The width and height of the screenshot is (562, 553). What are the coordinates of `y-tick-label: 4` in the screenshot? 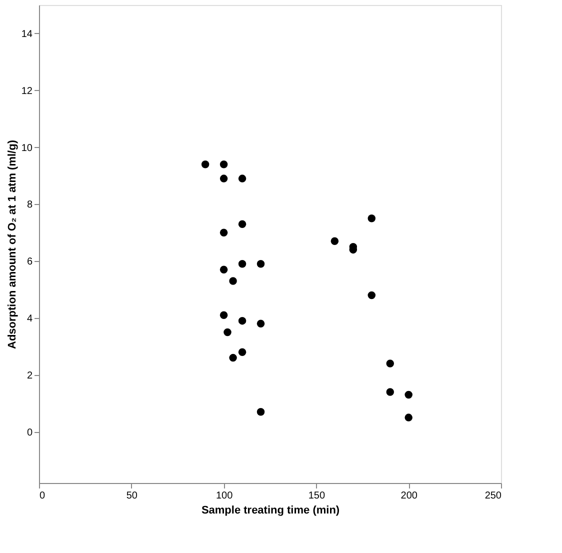 It's located at (29, 318).